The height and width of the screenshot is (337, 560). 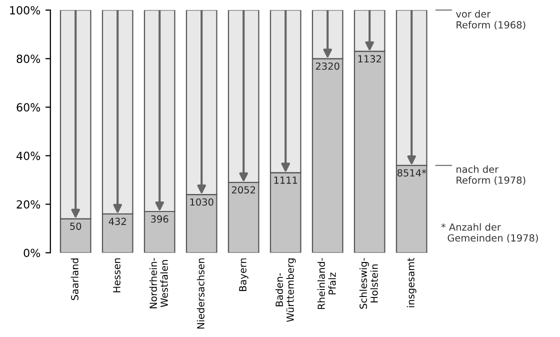 What do you see at coordinates (159, 219) in the screenshot?
I see `annotation: 396` at bounding box center [159, 219].